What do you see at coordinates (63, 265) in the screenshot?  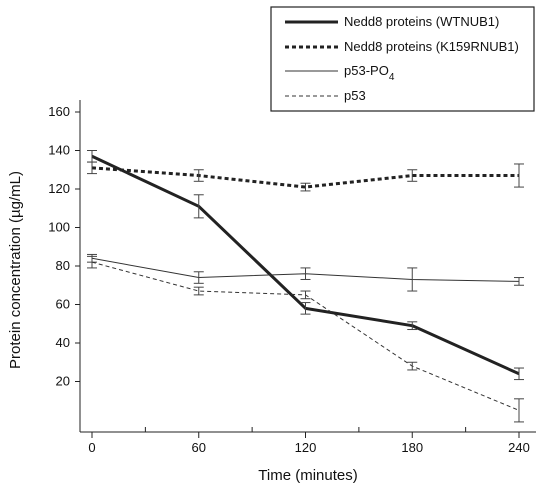 I see `y-tick-label: 80` at bounding box center [63, 265].